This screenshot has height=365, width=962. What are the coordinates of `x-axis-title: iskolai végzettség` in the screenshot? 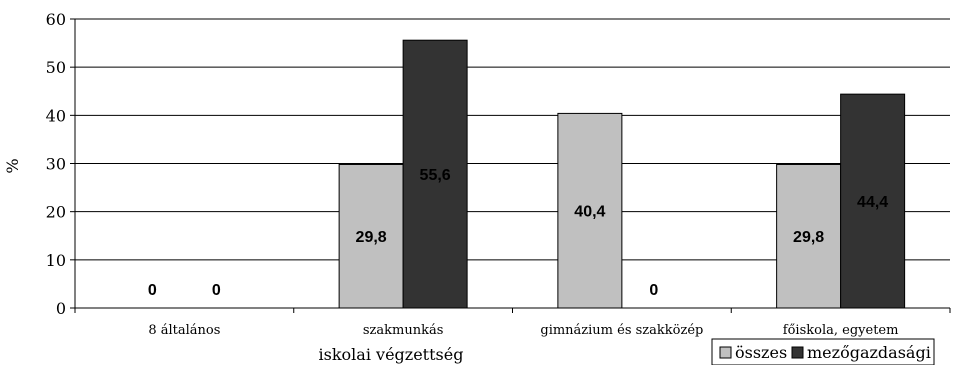 It's located at (391, 354).